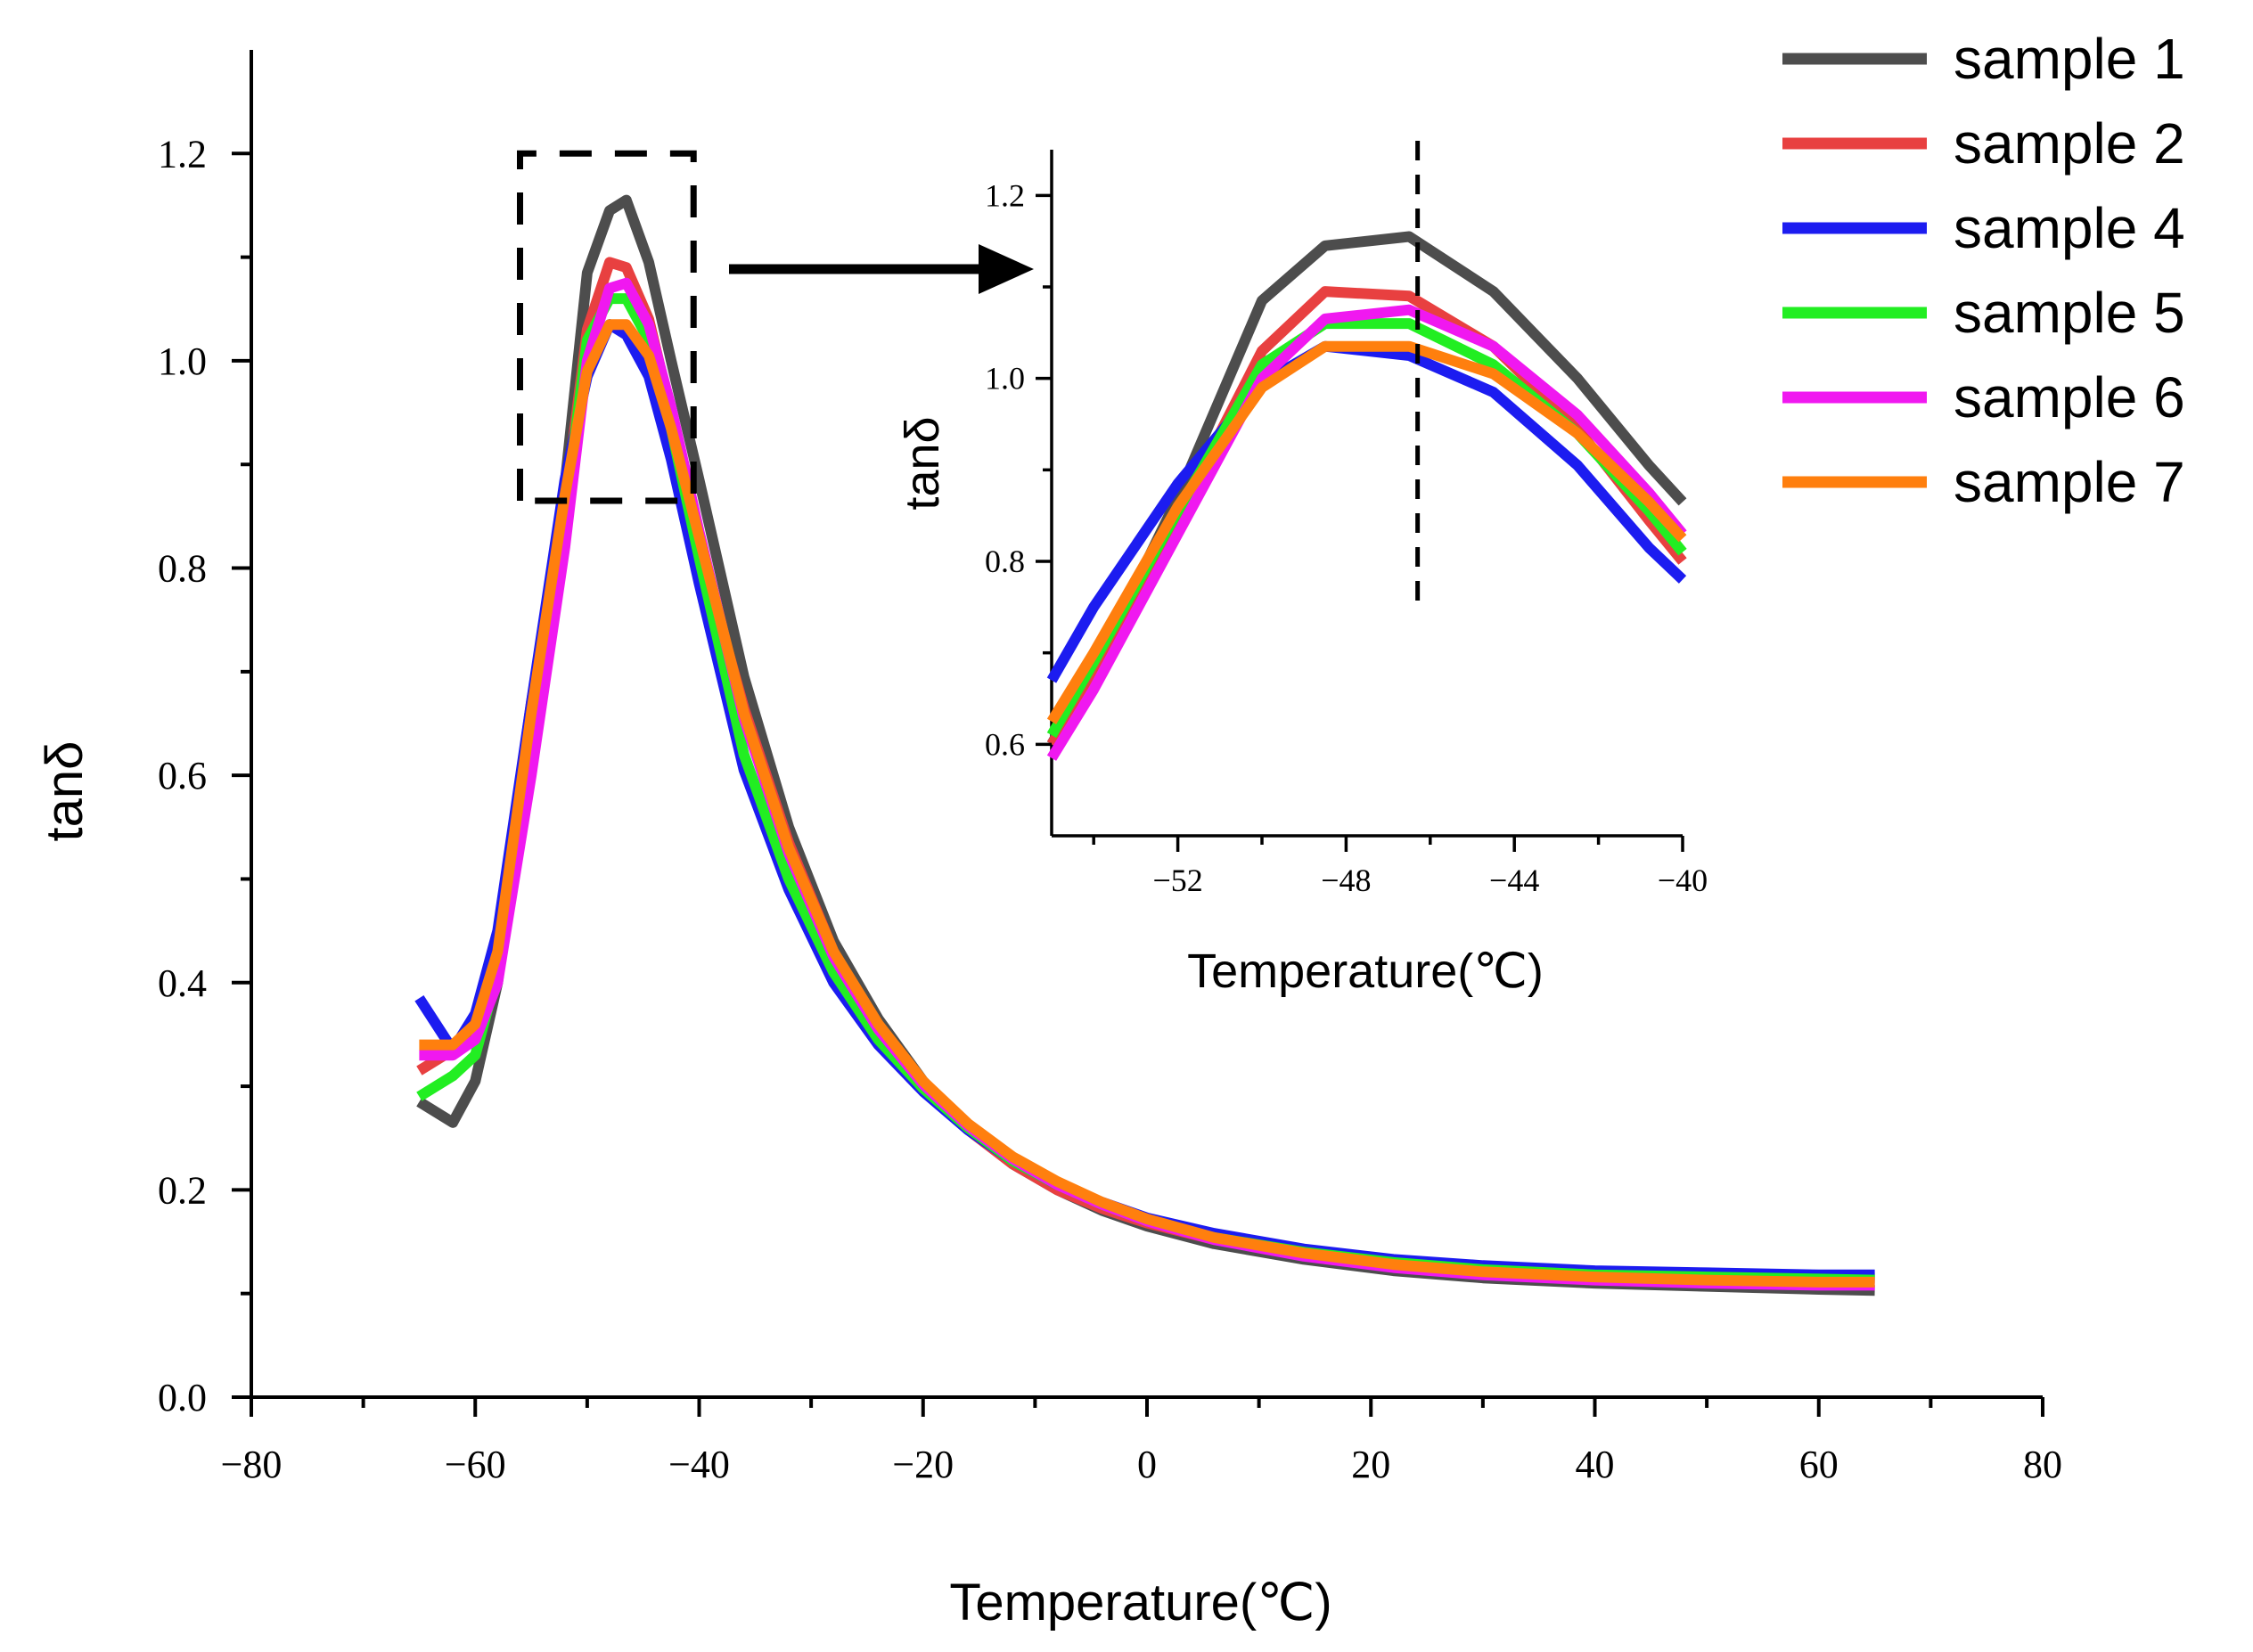  Describe the element at coordinates (183, 1397) in the screenshot. I see `main-y-tick-label: 0.0` at that location.